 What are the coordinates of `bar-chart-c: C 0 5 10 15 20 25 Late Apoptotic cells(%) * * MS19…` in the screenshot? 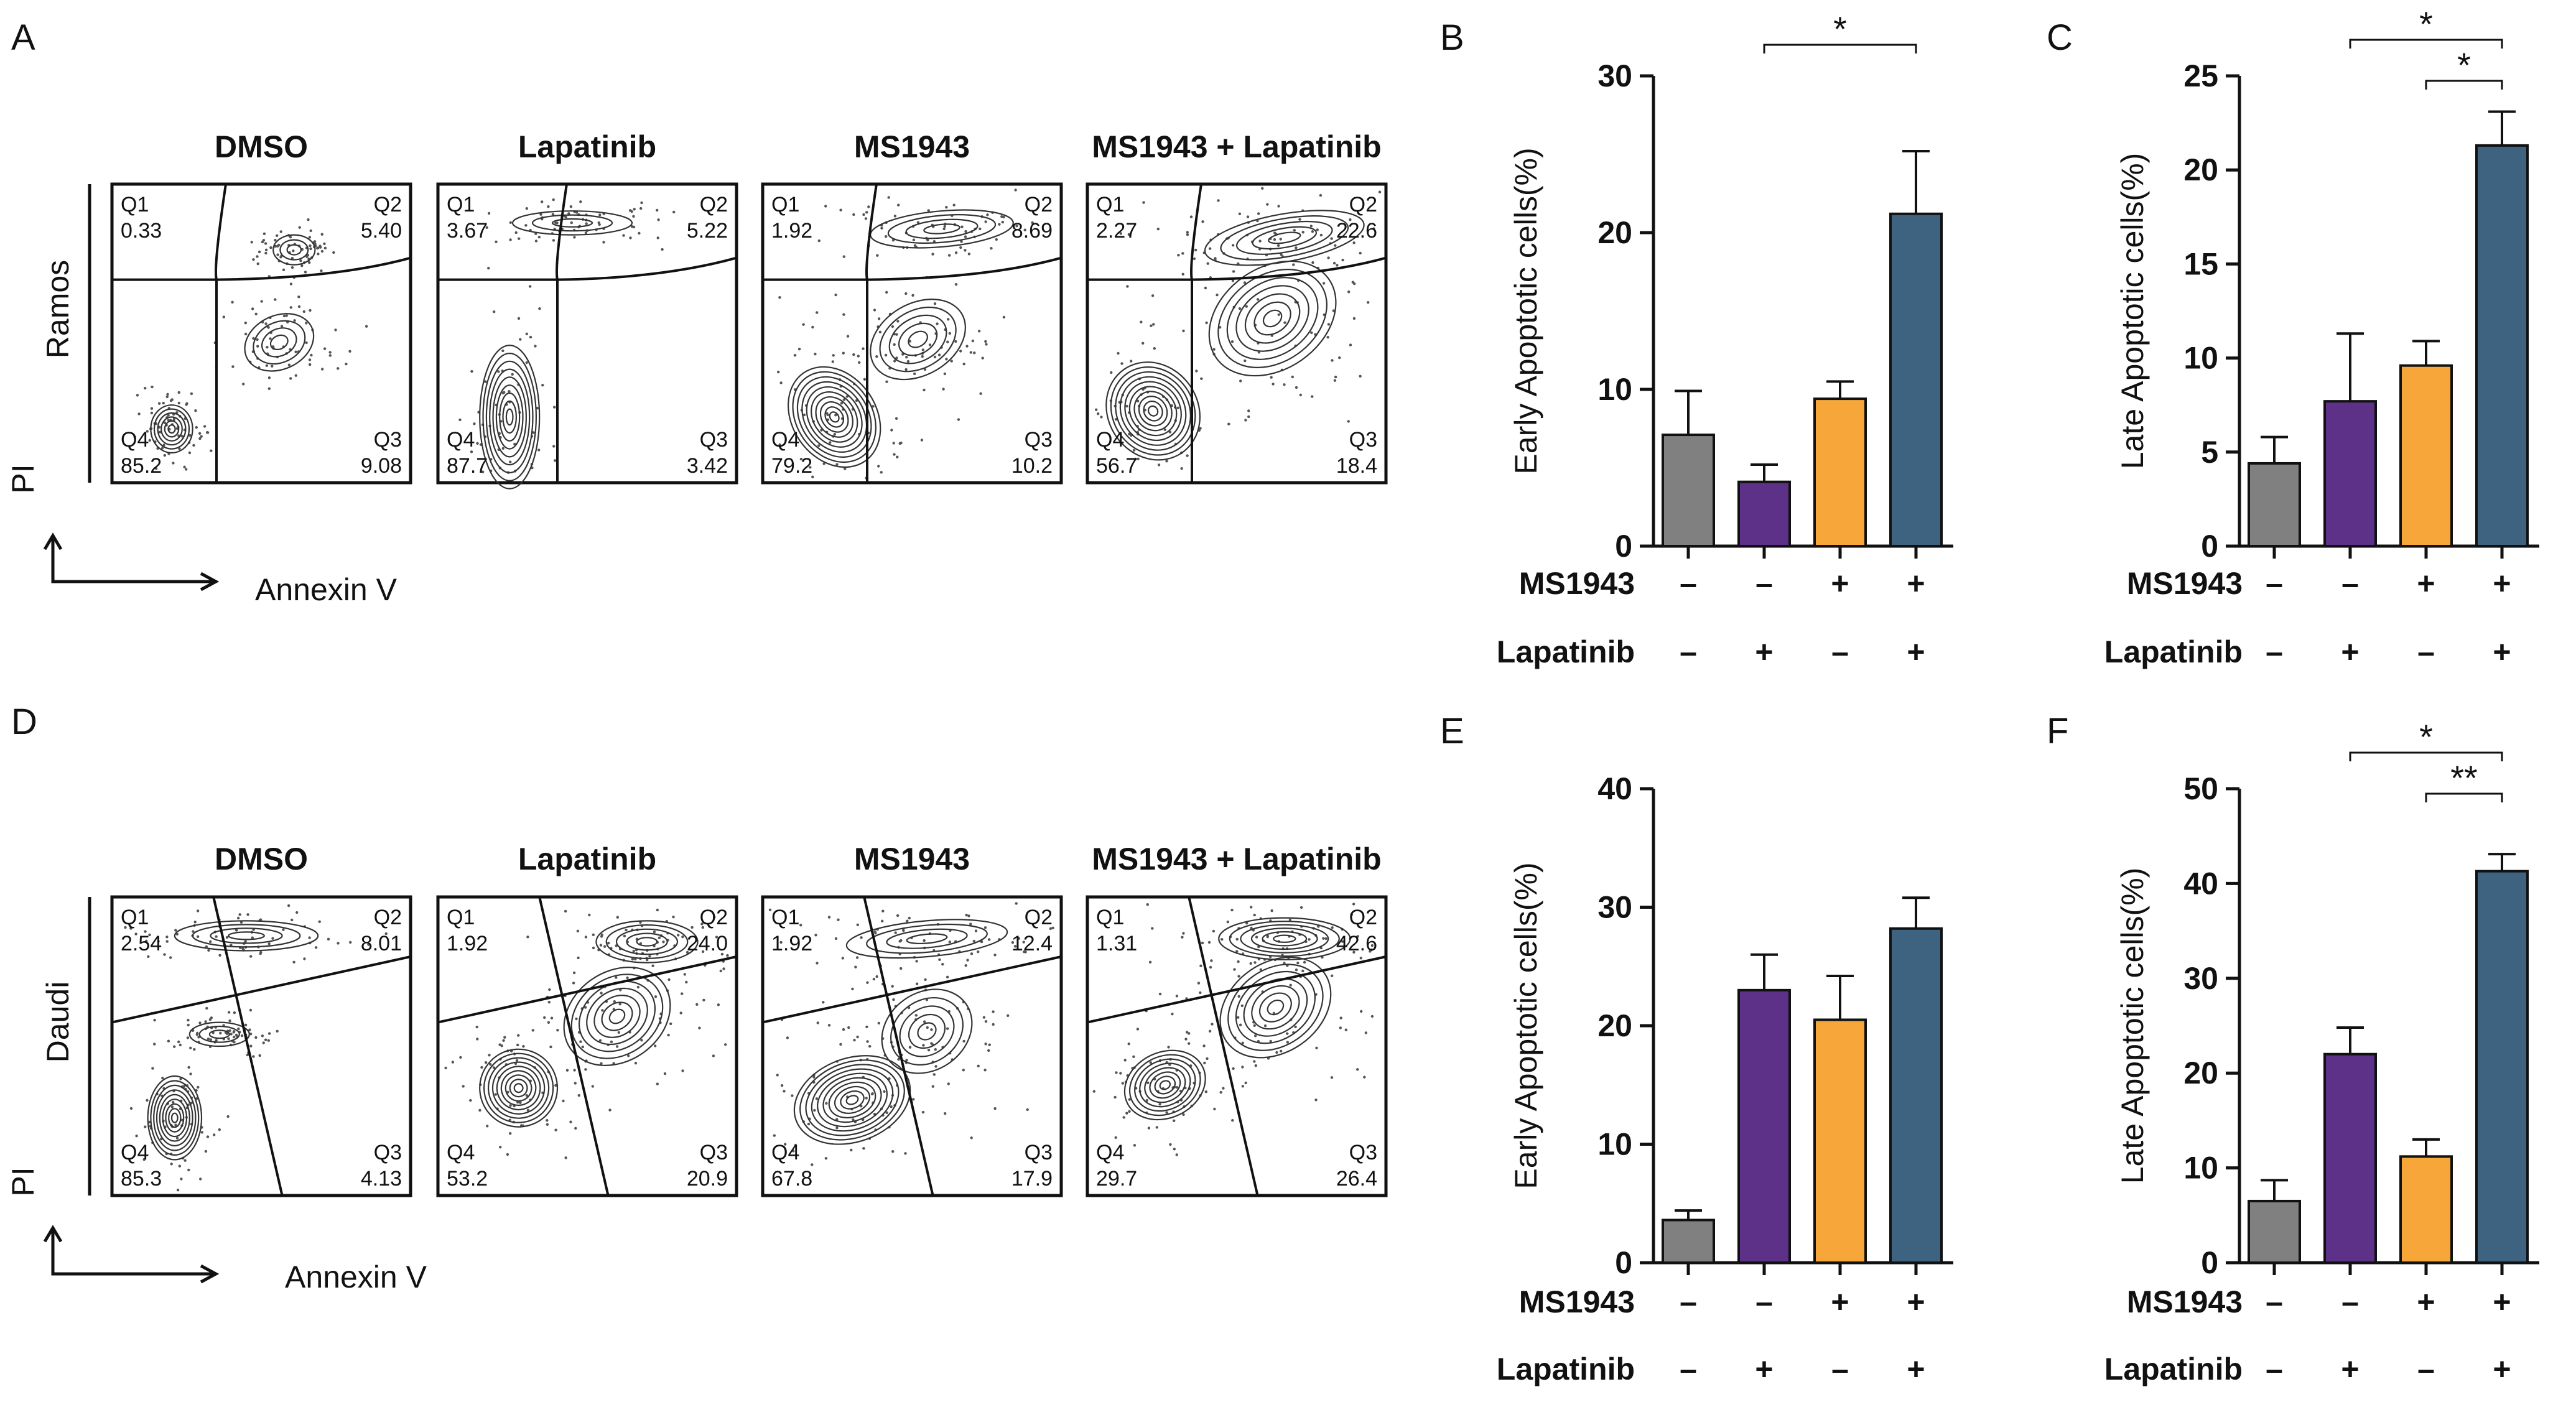 It's located at (2293, 337).